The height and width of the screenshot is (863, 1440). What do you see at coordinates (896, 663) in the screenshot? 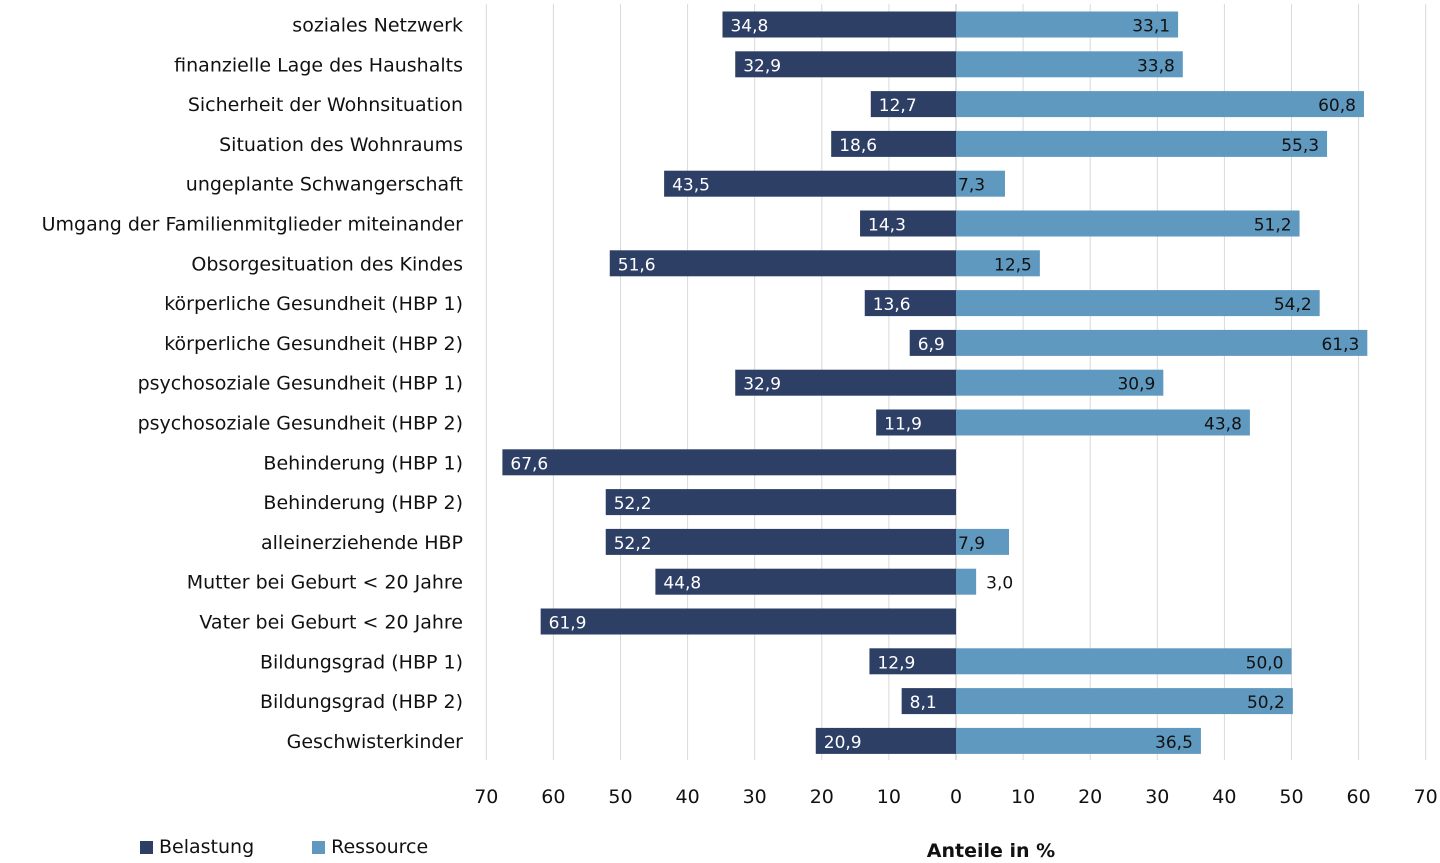
I see `data-label-belastung: 12,9` at bounding box center [896, 663].